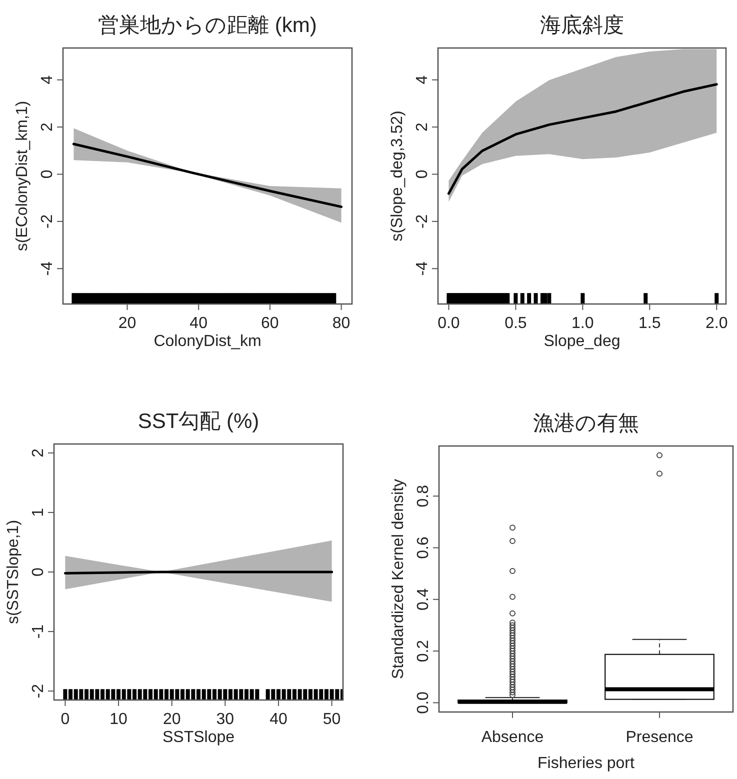 This screenshot has height=779, width=737. I want to click on x-tick-label: 80, so click(341, 323).